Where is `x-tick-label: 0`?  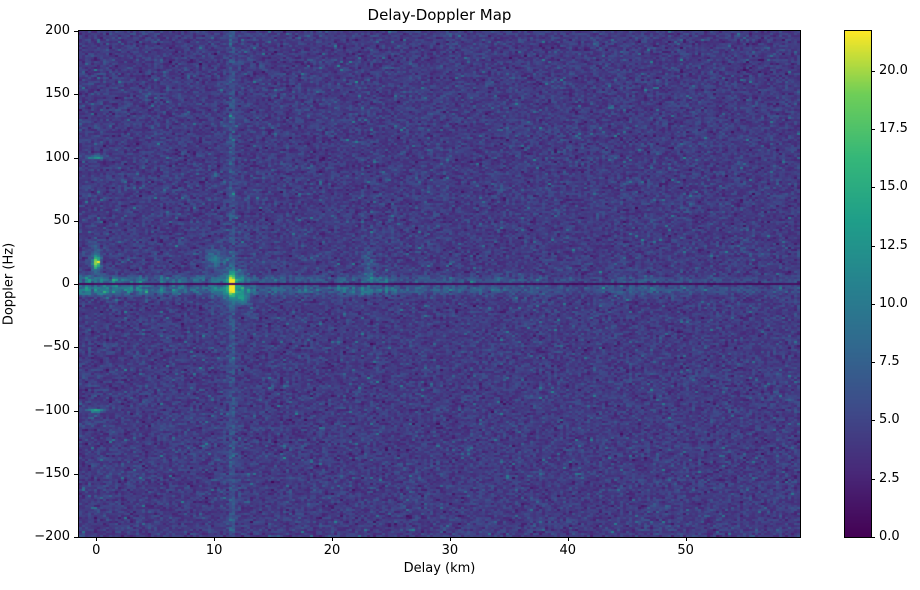 x-tick-label: 0 is located at coordinates (96, 550).